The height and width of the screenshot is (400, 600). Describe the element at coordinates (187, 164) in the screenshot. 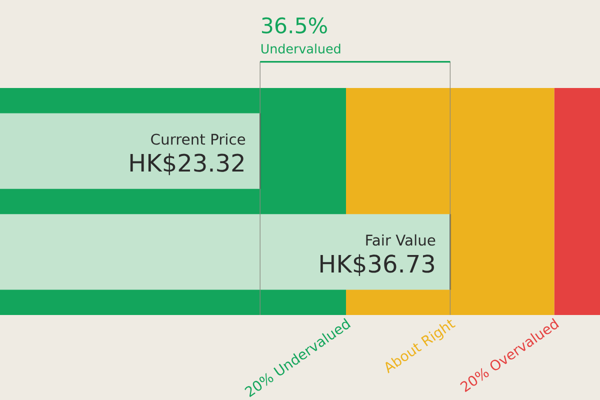

I see `data-label: HK$23.32` at that location.